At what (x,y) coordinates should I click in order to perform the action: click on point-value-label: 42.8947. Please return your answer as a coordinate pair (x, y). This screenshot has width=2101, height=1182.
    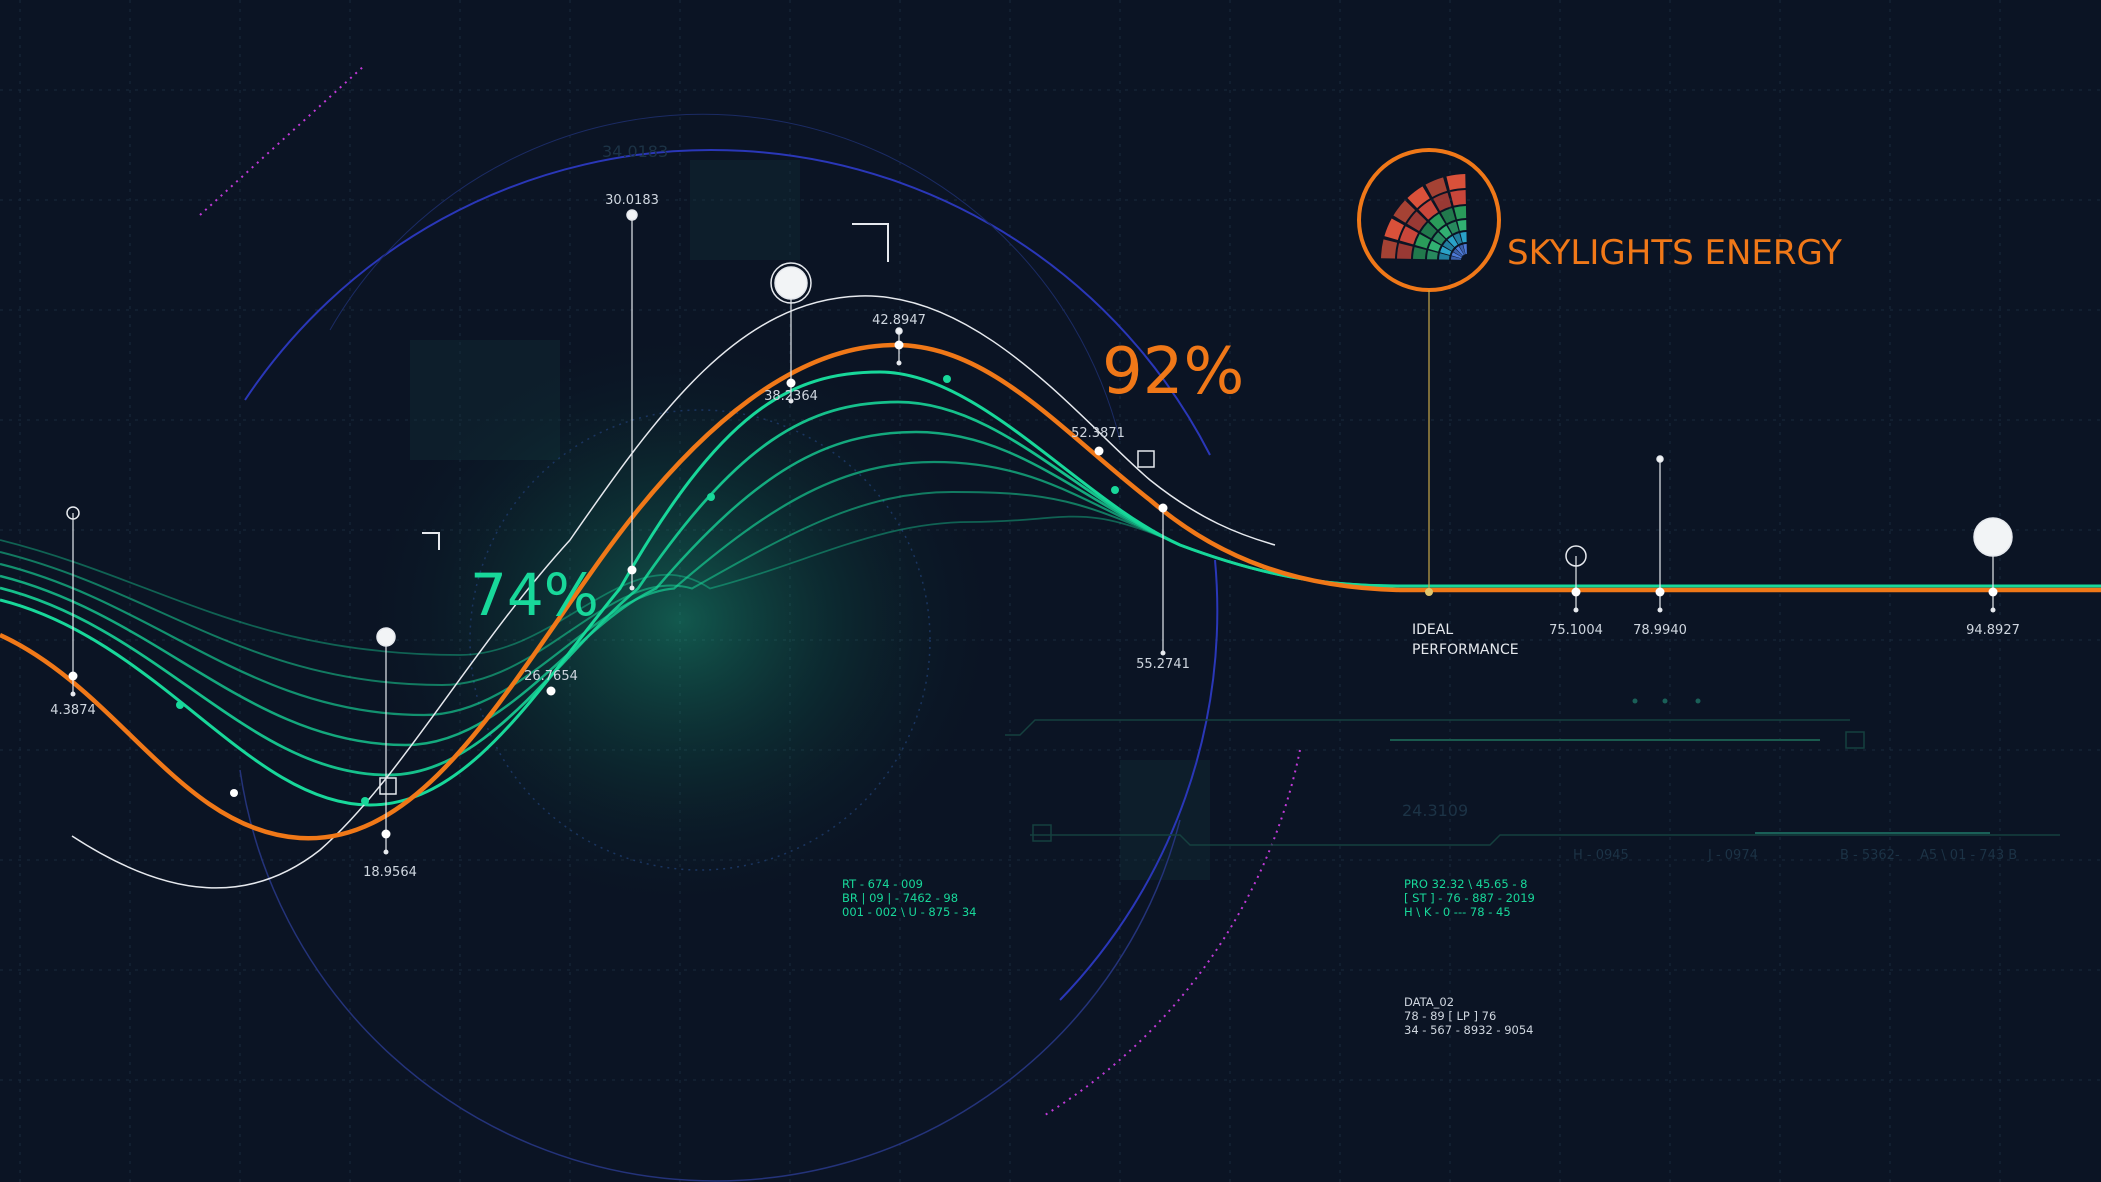
    Looking at the image, I should click on (899, 320).